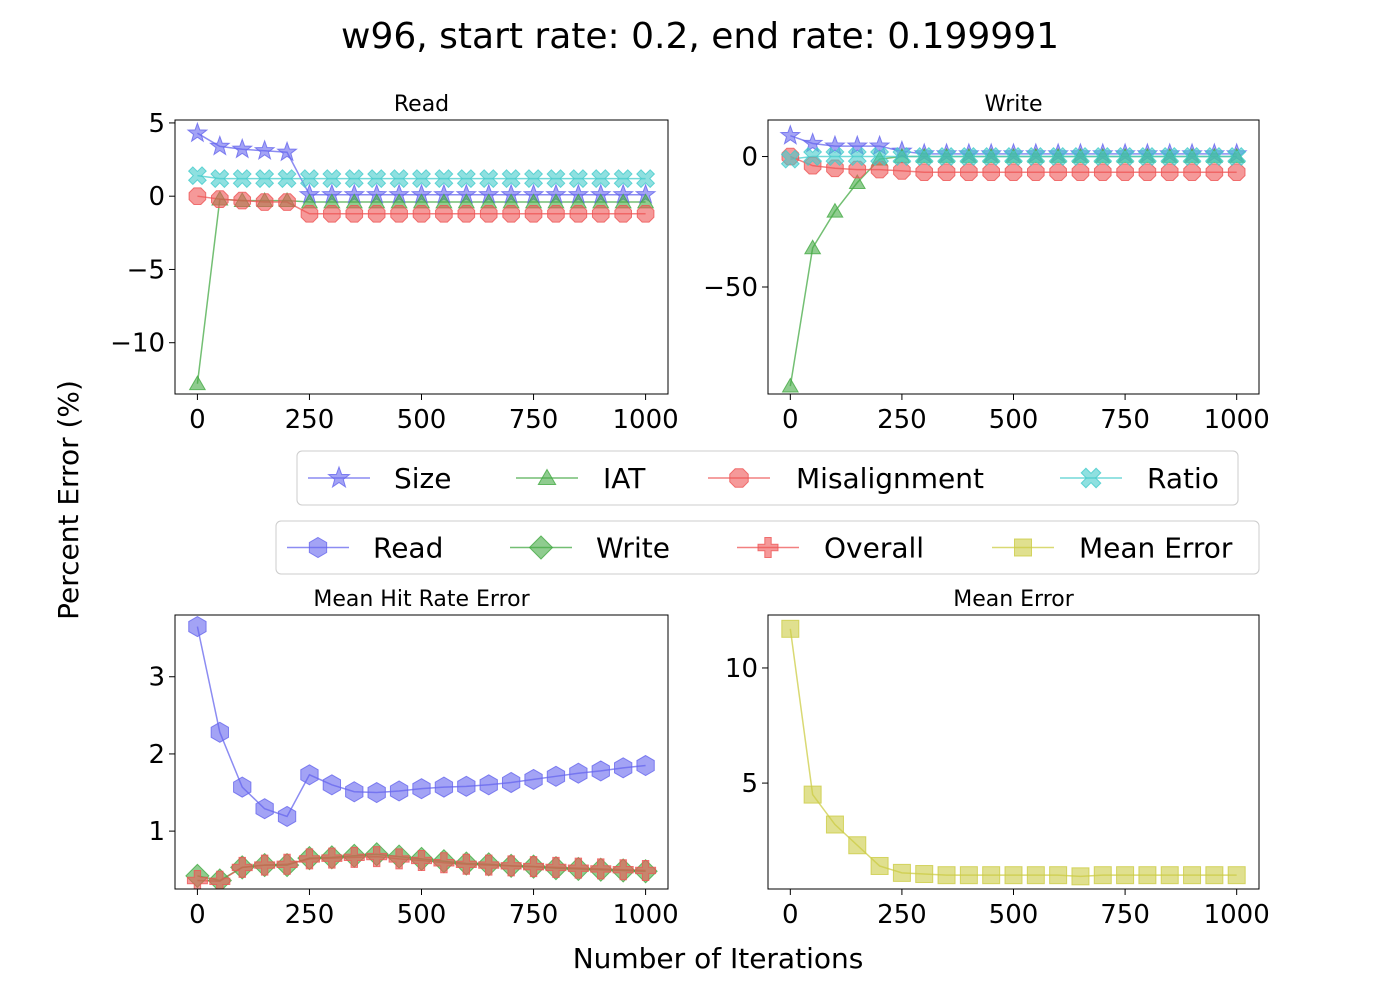  What do you see at coordinates (421, 599) in the screenshot?
I see `panel-title: Mean Hit Rate Error` at bounding box center [421, 599].